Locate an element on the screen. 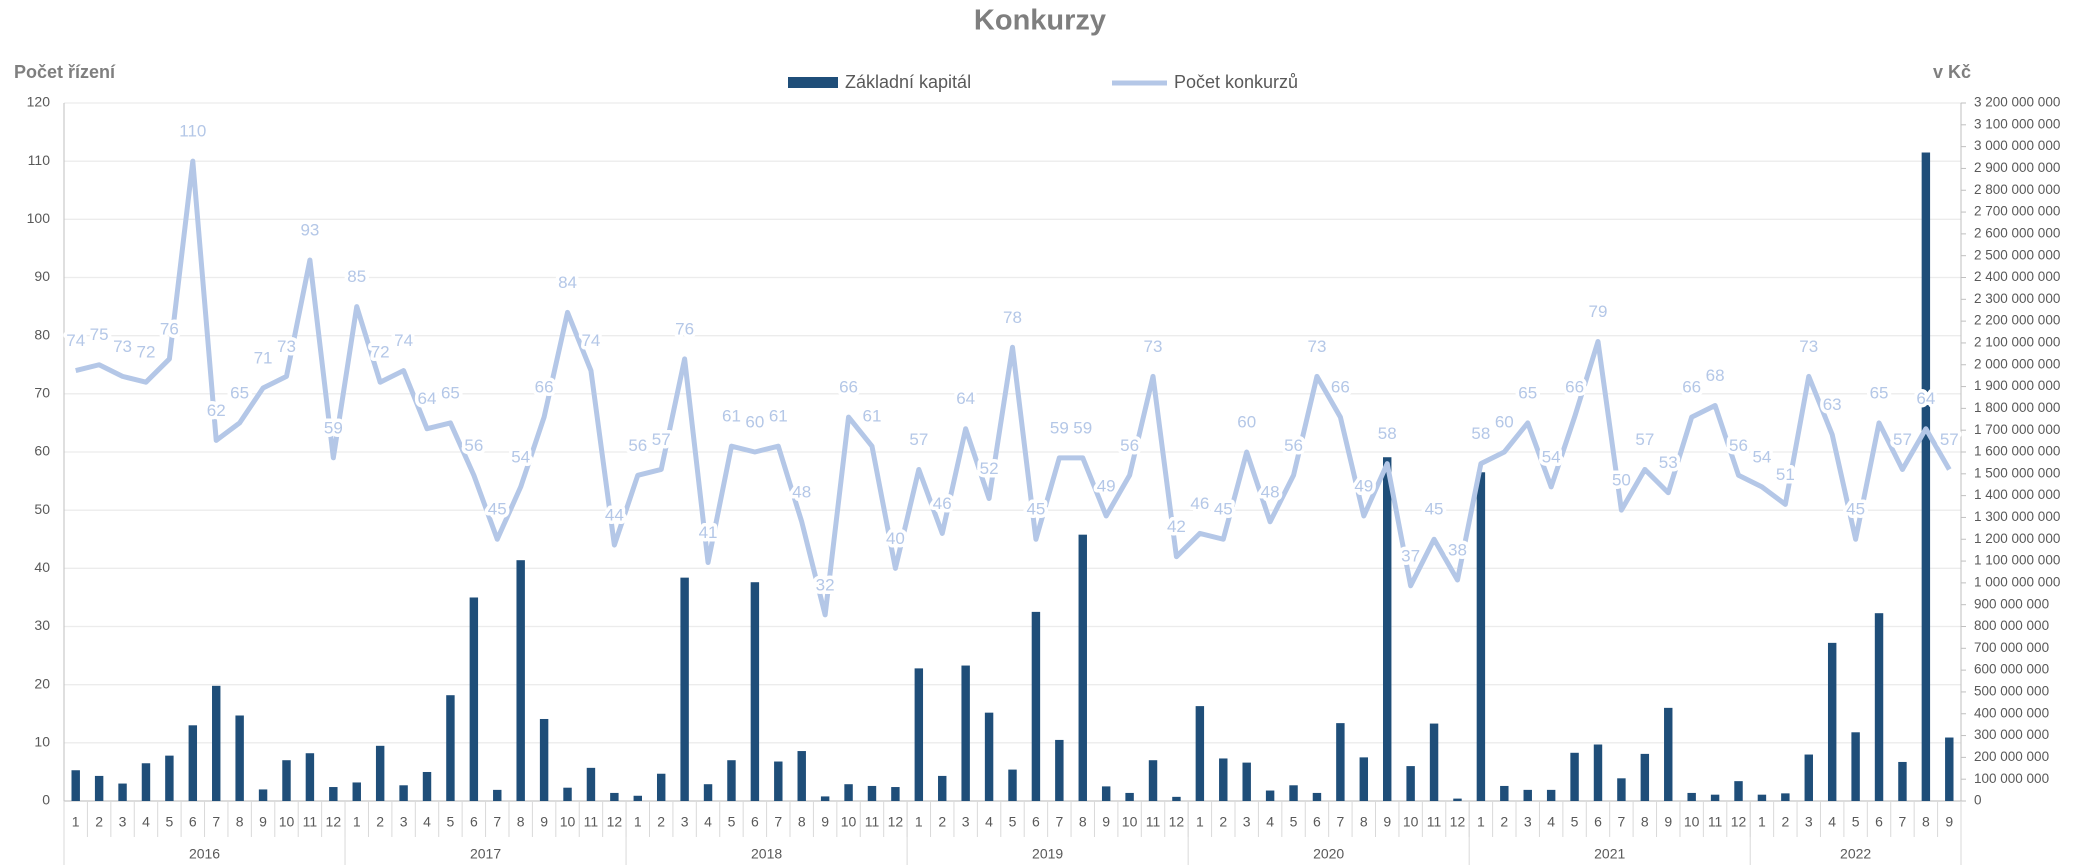 This screenshot has height=865, width=2080. data-label: 54 is located at coordinates (1551, 456).